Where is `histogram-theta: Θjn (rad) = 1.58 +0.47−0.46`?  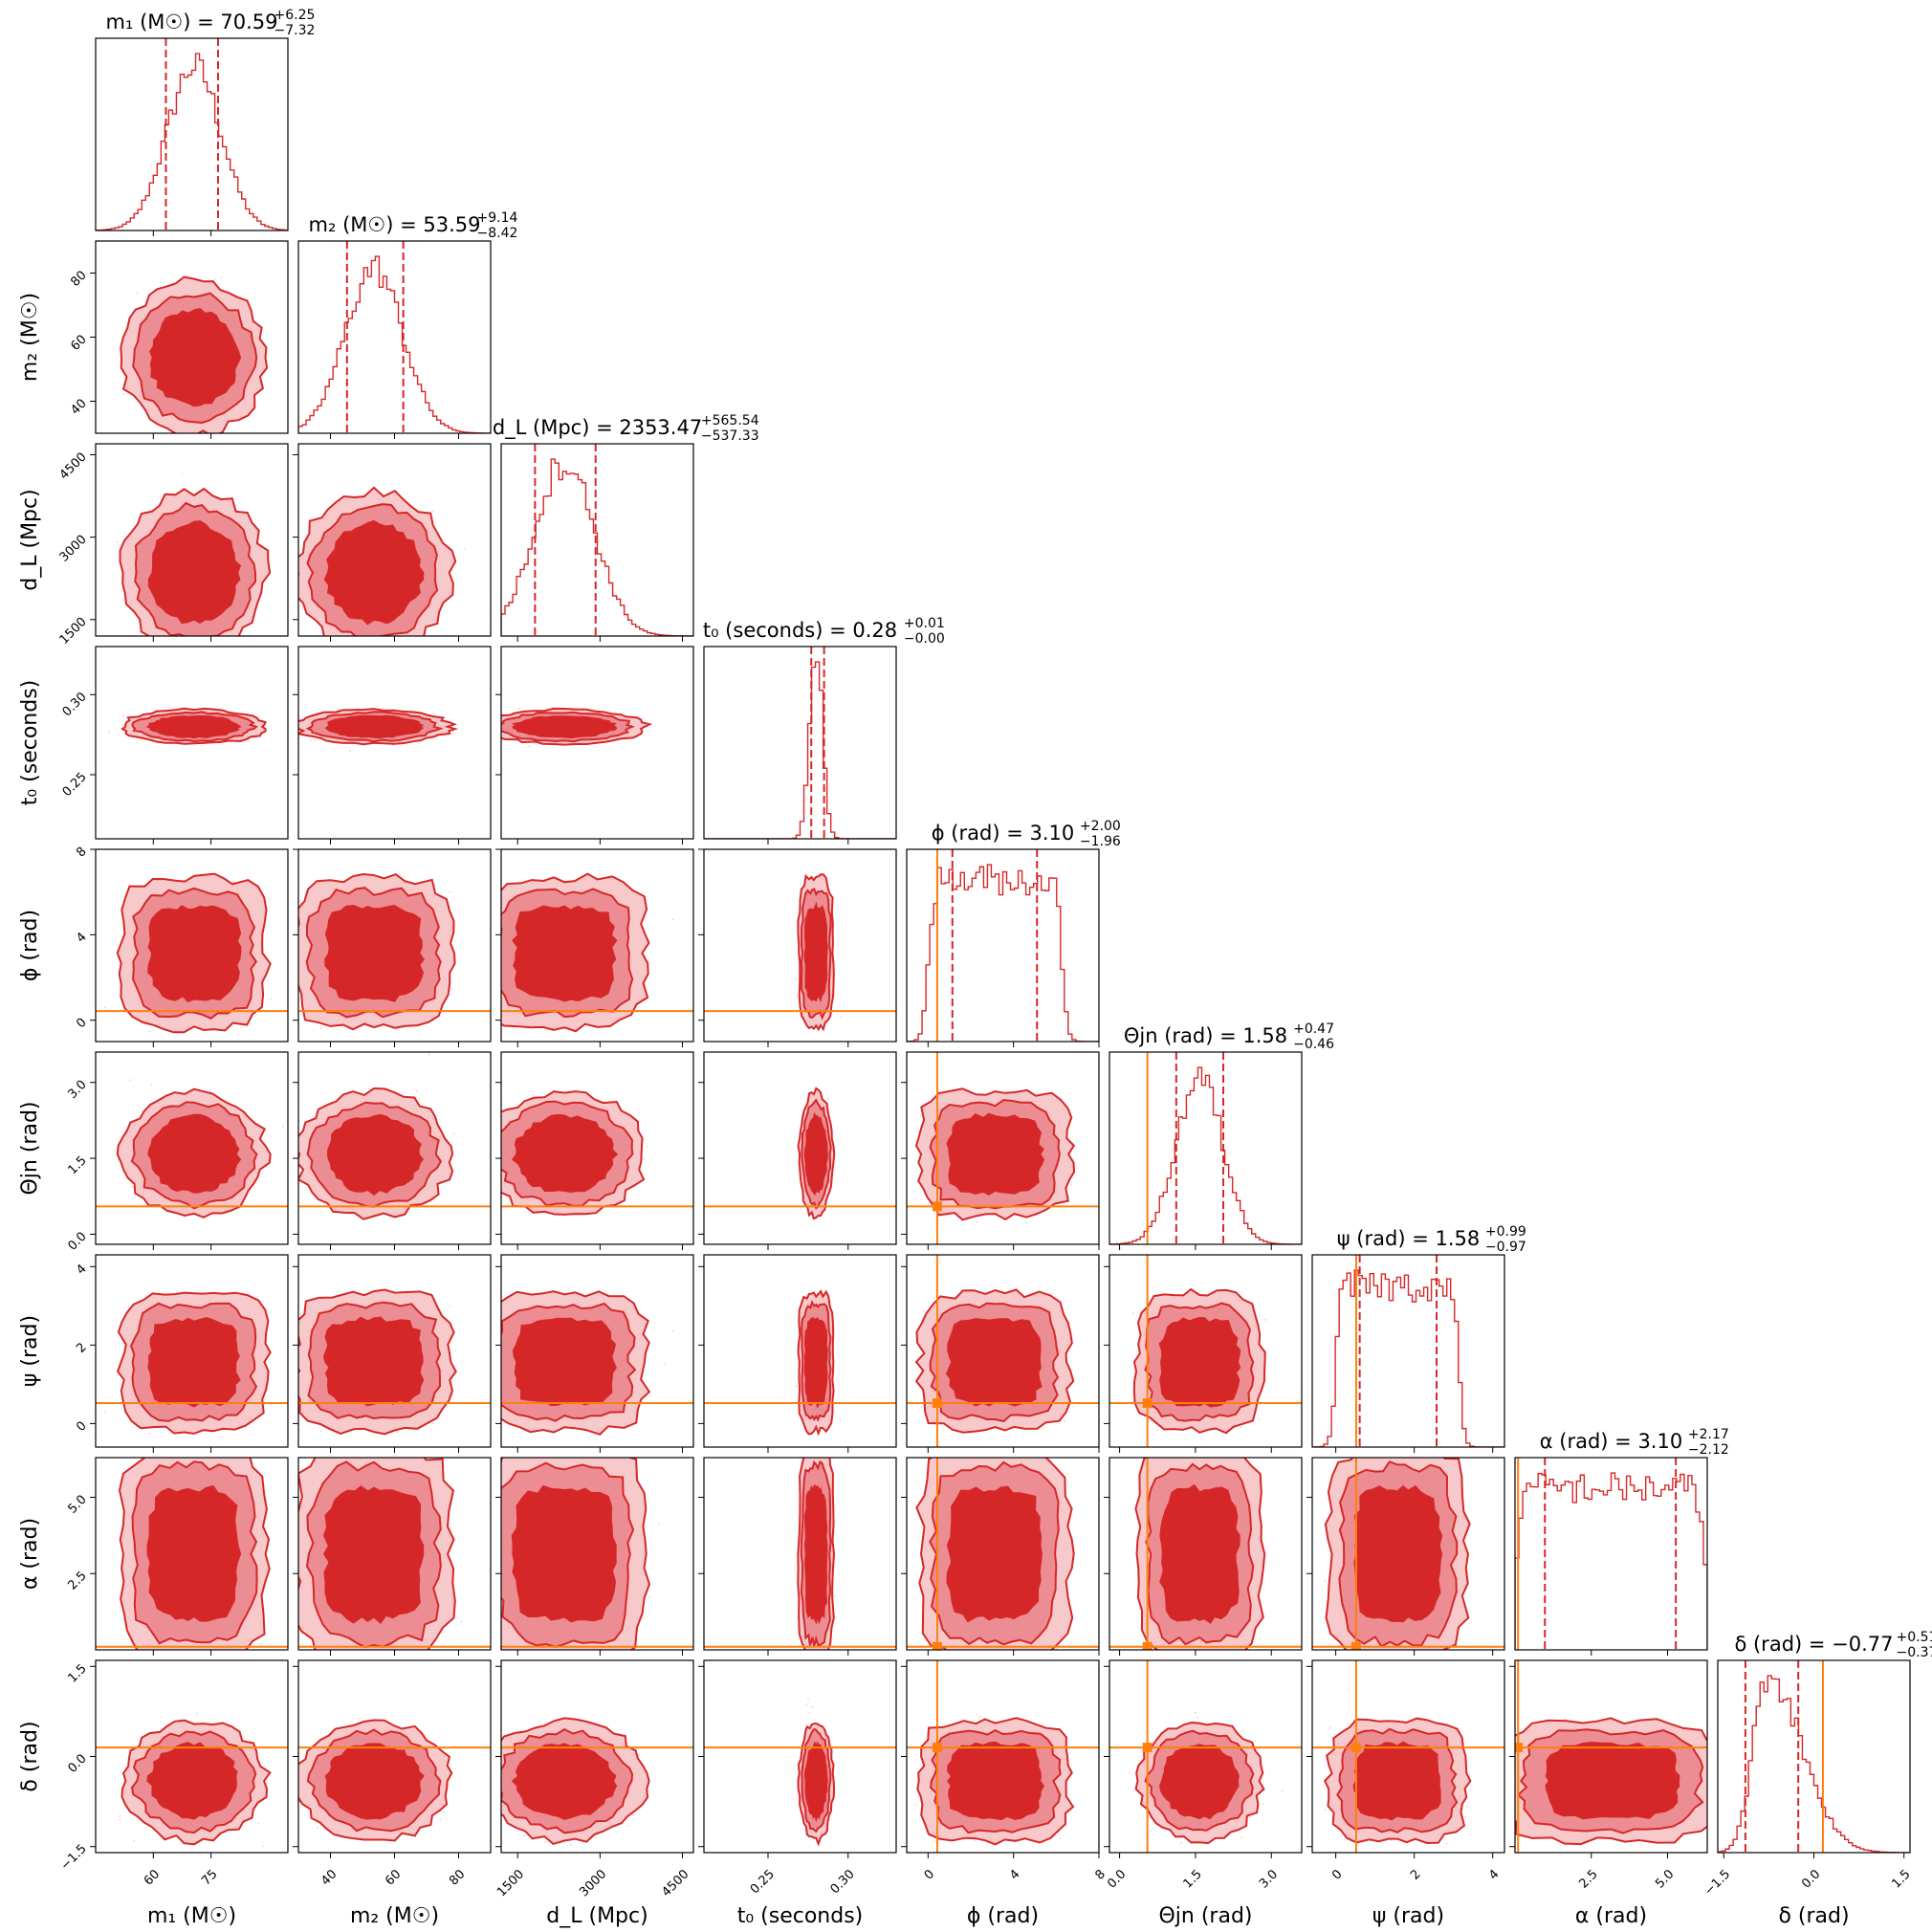
histogram-theta: Θjn (rad) = 1.58 +0.47−0.46 is located at coordinates (1221, 1135).